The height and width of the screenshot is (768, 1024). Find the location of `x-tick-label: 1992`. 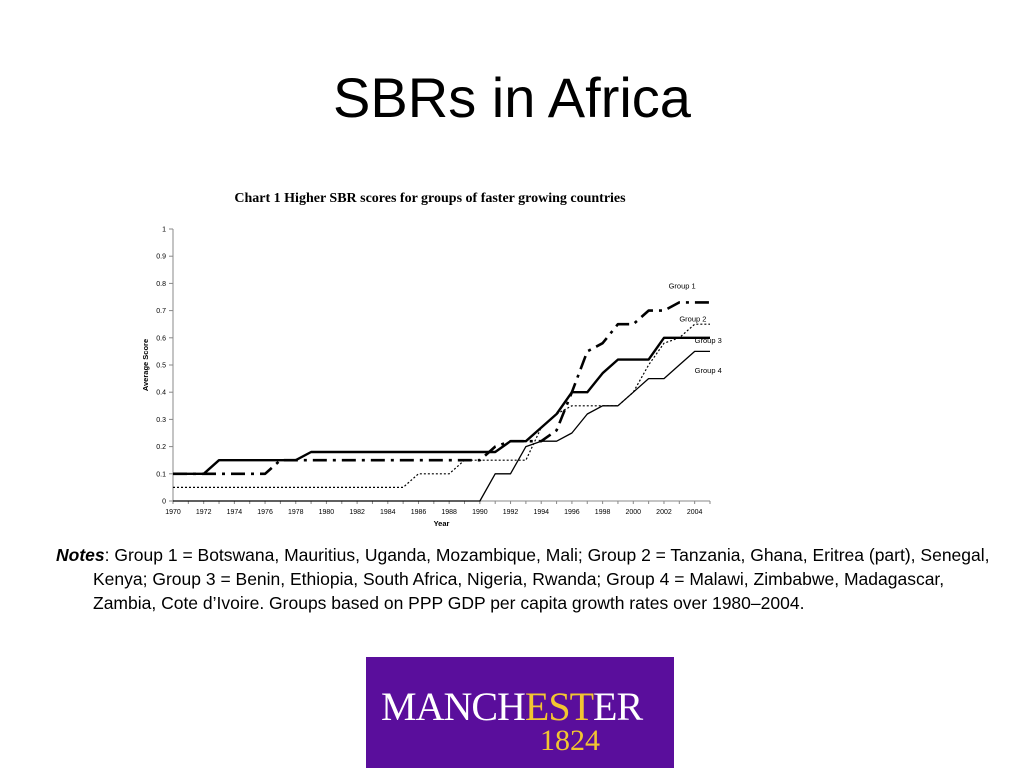

x-tick-label: 1992 is located at coordinates (511, 512).